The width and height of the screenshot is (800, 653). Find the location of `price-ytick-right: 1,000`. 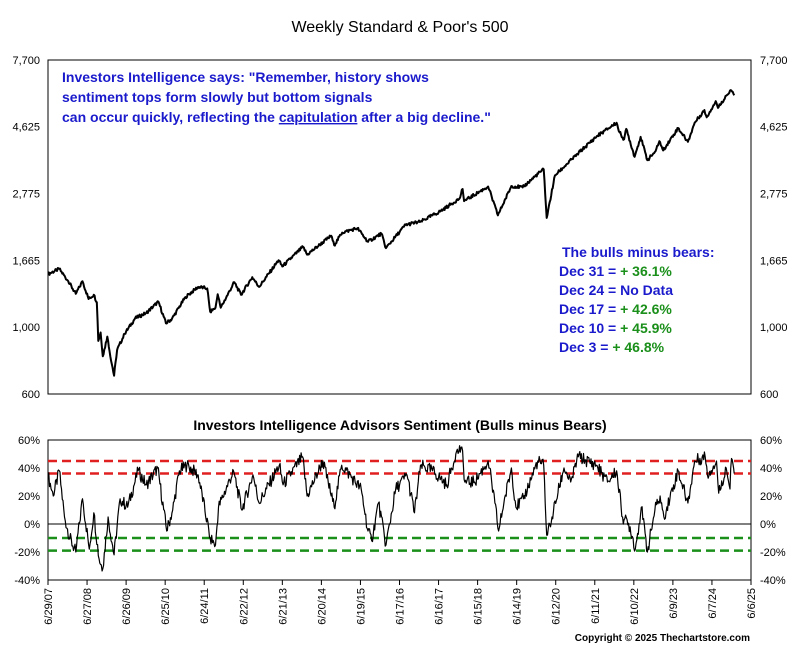

price-ytick-right: 1,000 is located at coordinates (774, 328).